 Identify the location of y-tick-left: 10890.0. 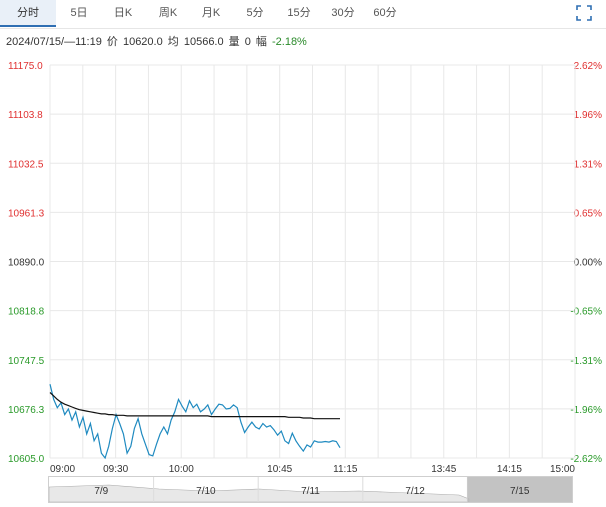
(26, 263).